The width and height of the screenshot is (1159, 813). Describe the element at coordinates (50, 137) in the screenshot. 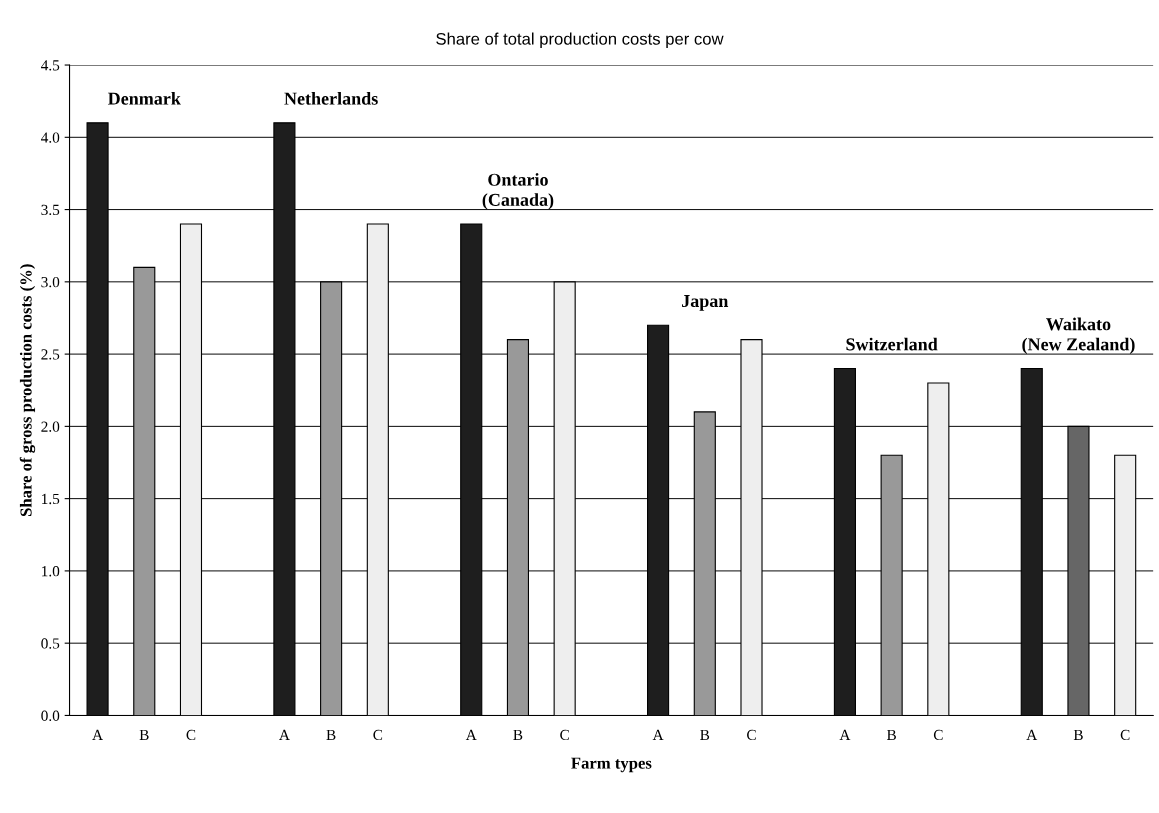

I see `y-tick-label: 4.0` at that location.